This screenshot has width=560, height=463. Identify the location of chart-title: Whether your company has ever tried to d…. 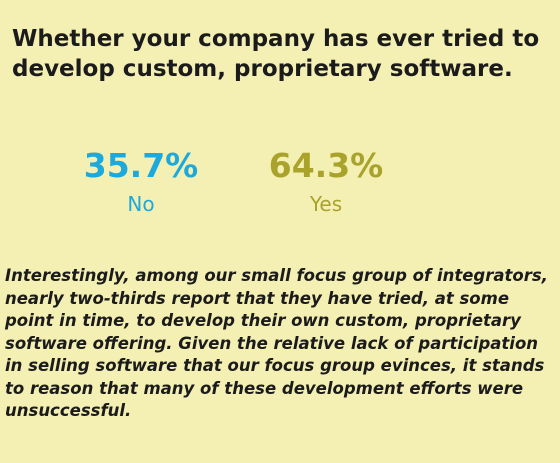
(276, 54).